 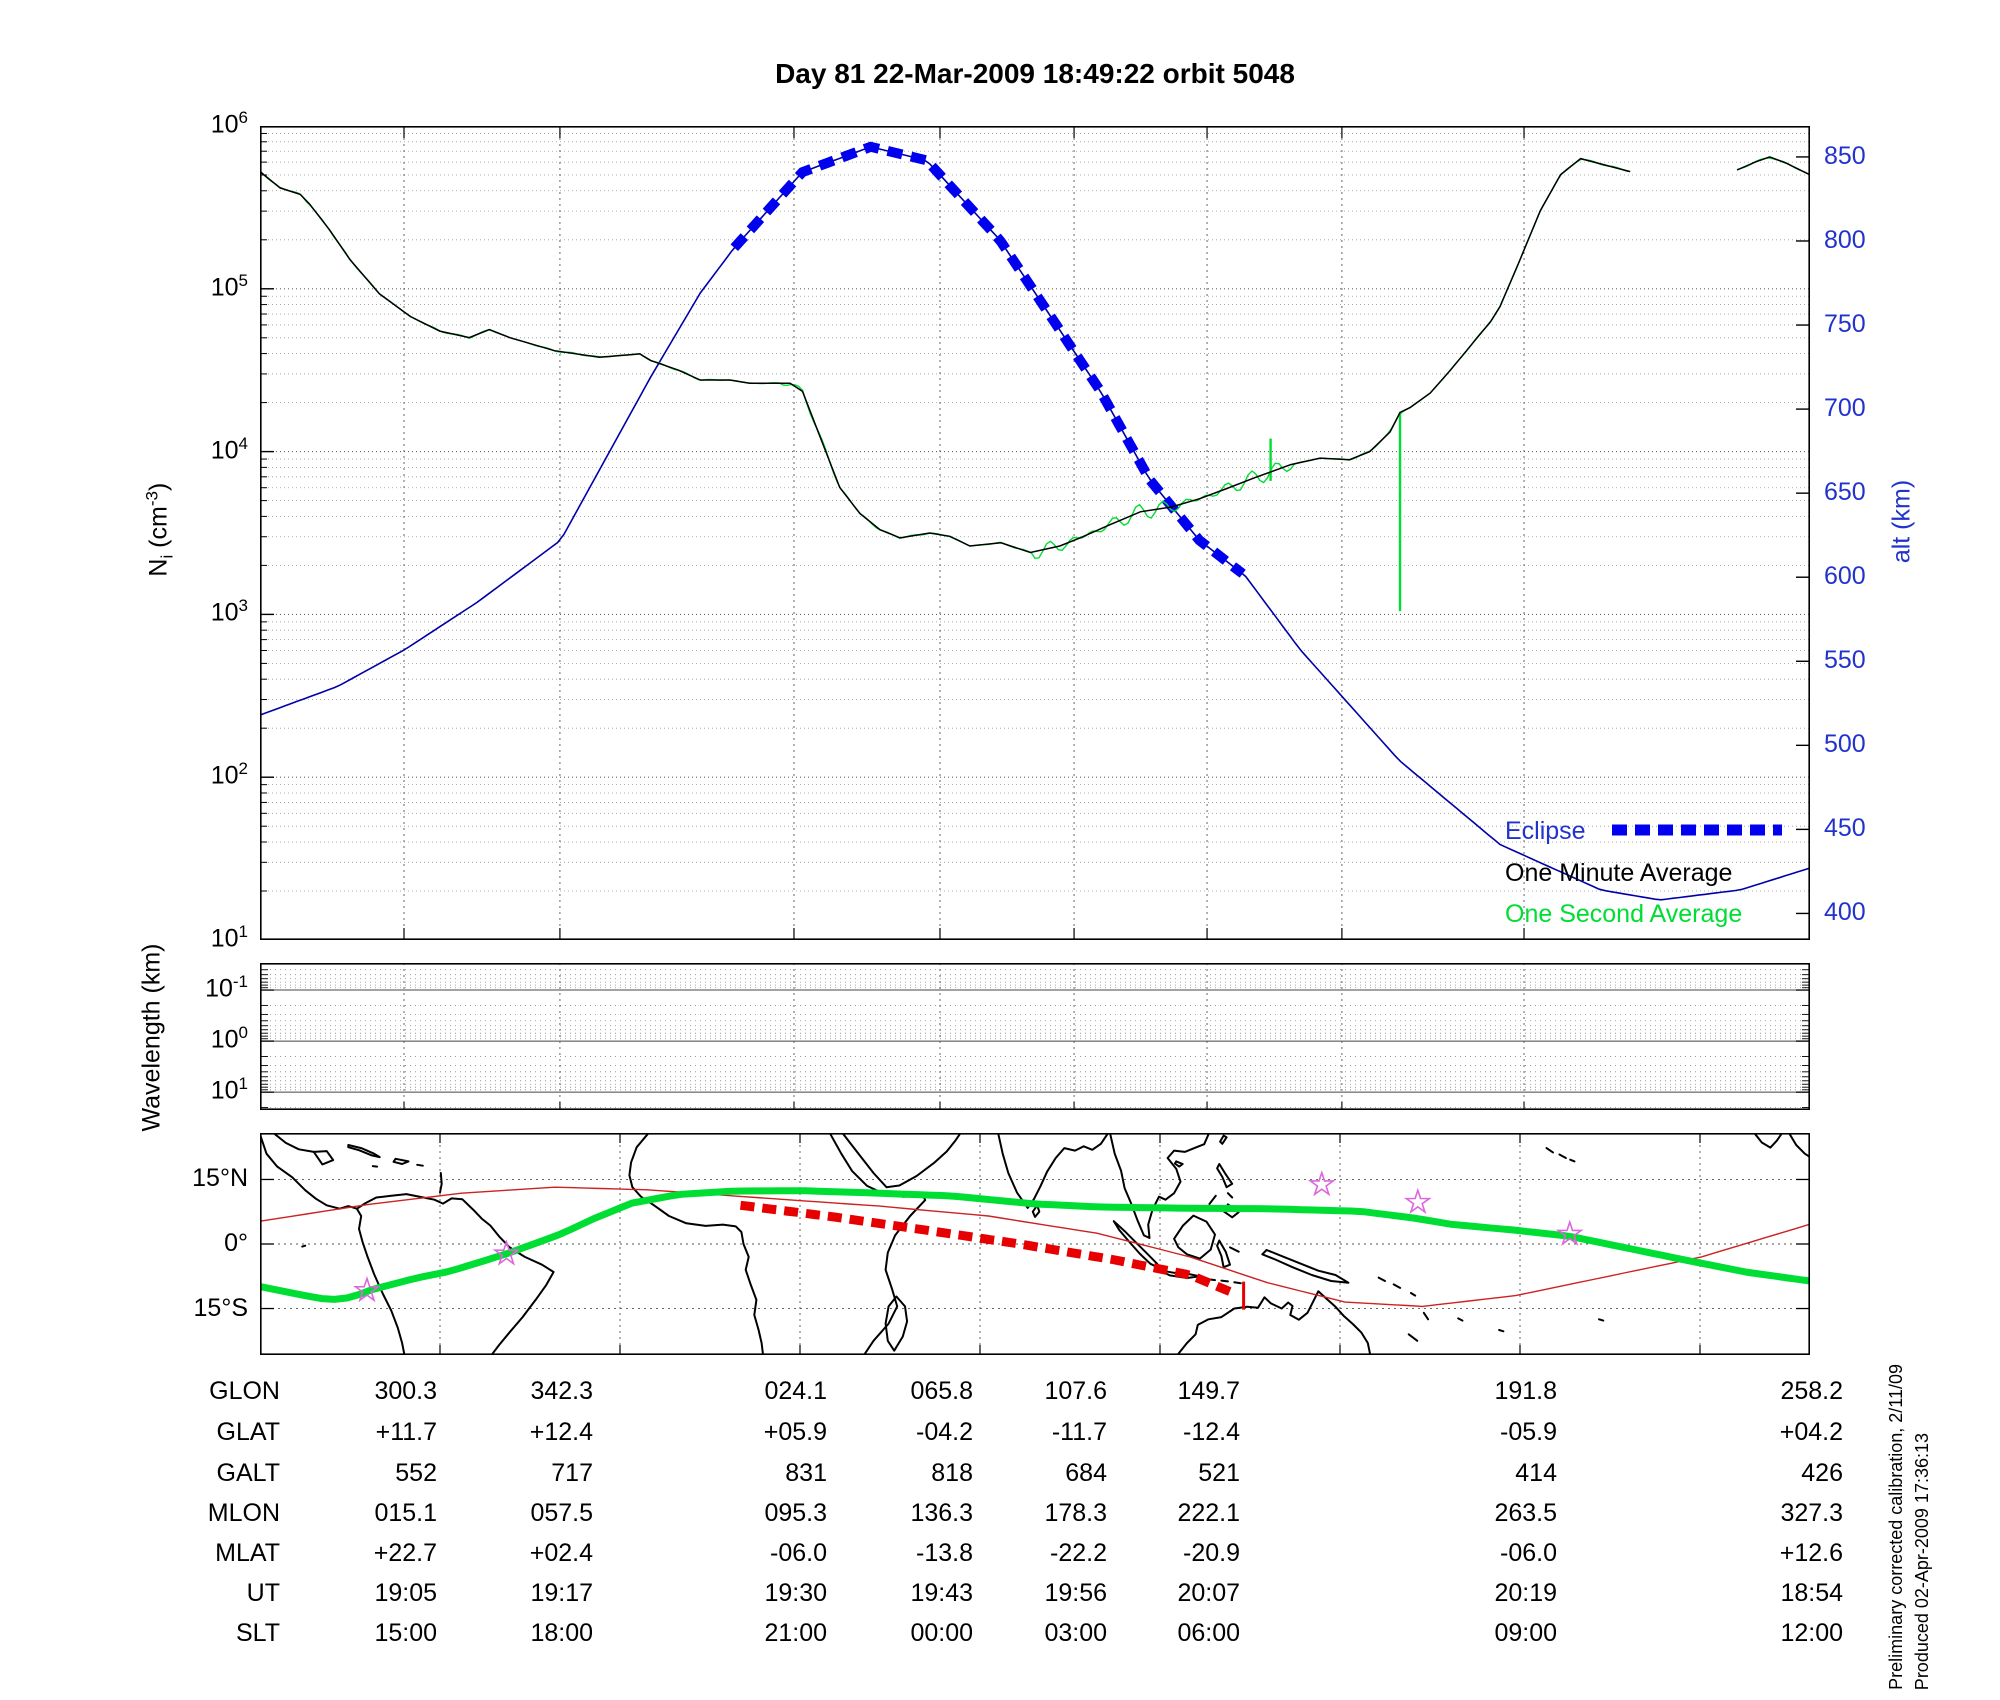 What do you see at coordinates (987, 1249) in the screenshot?
I see `eclipse-ground-track` at bounding box center [987, 1249].